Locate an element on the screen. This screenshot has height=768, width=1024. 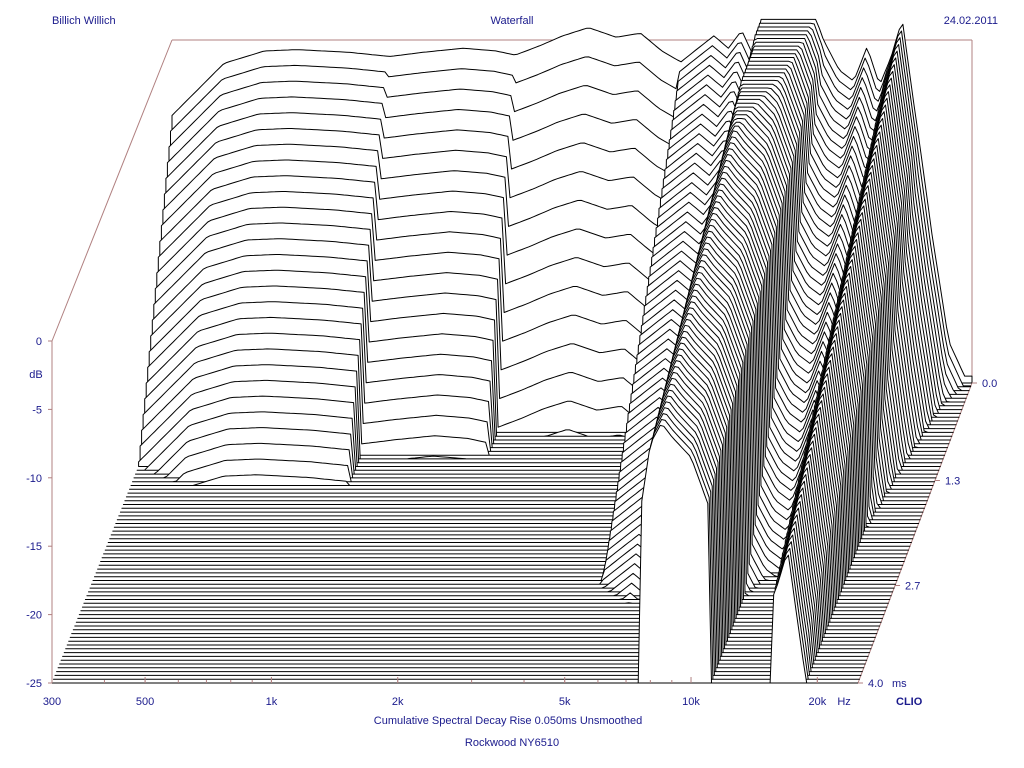
y-tick-label: -25 is located at coordinates (34, 684).